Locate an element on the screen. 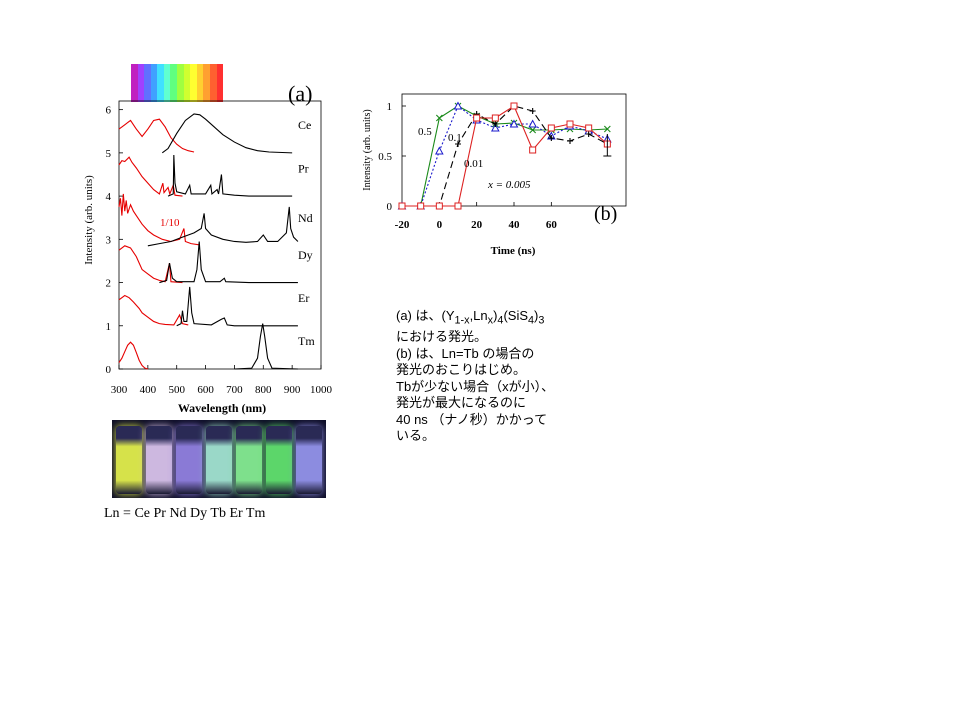 The image size is (960, 720). panel-b-y-tick-label: 0 is located at coordinates (390, 207).